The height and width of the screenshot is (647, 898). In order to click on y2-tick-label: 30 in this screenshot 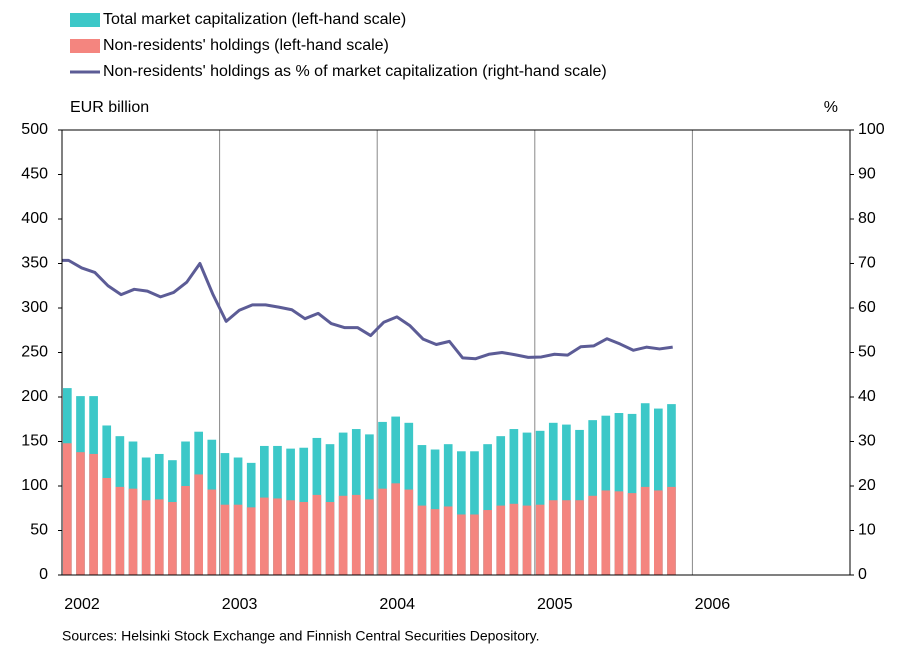, I will do `click(867, 441)`.